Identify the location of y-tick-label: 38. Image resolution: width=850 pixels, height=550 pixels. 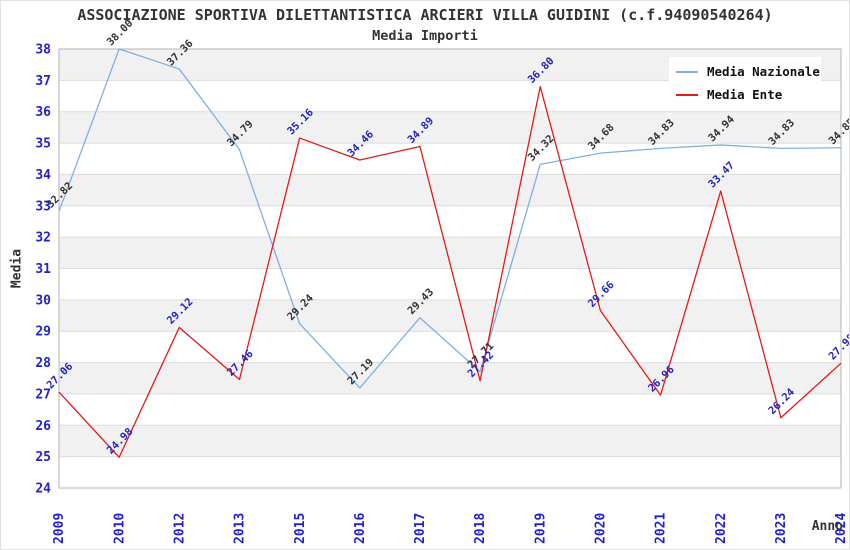
(43, 50).